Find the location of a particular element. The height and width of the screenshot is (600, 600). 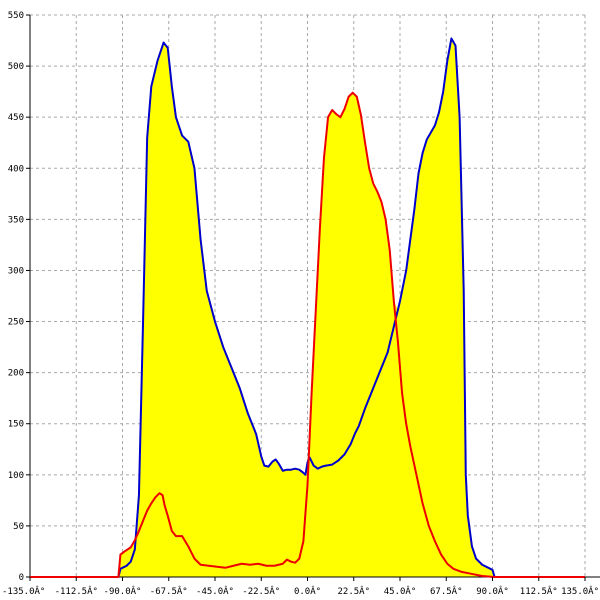

y-tick-label: 50 is located at coordinates (18, 527).